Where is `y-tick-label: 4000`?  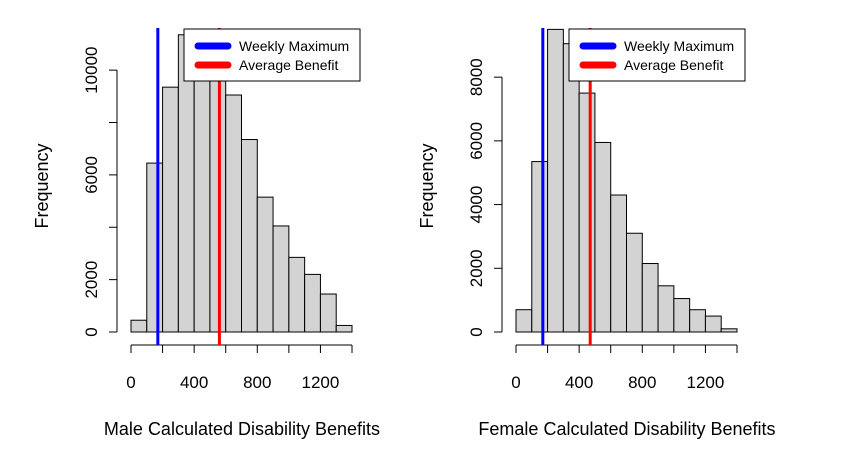 y-tick-label: 4000 is located at coordinates (476, 205).